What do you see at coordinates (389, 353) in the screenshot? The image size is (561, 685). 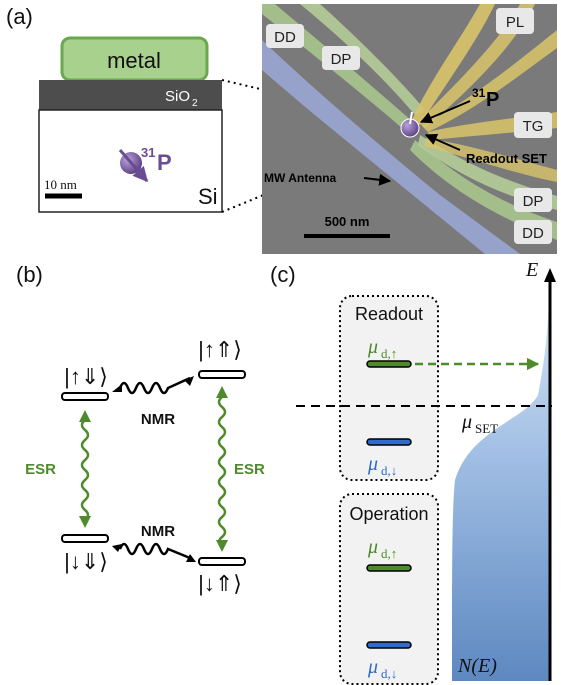 I see `mu-up-readout-sub: d,↑` at bounding box center [389, 353].